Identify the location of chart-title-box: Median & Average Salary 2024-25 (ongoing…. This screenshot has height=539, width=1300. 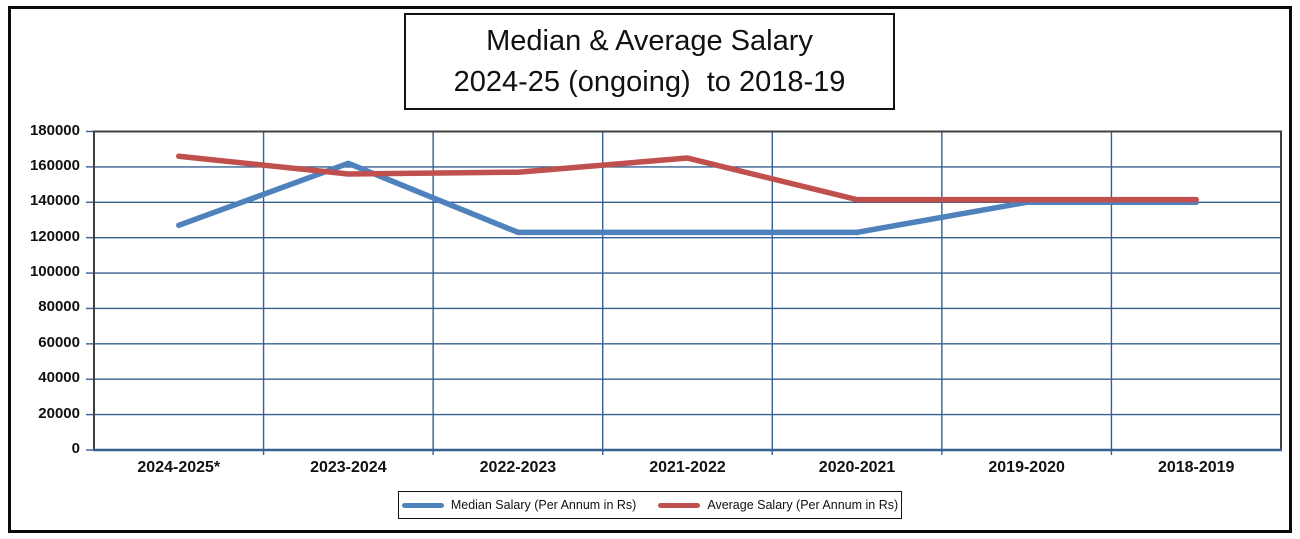
(649, 61).